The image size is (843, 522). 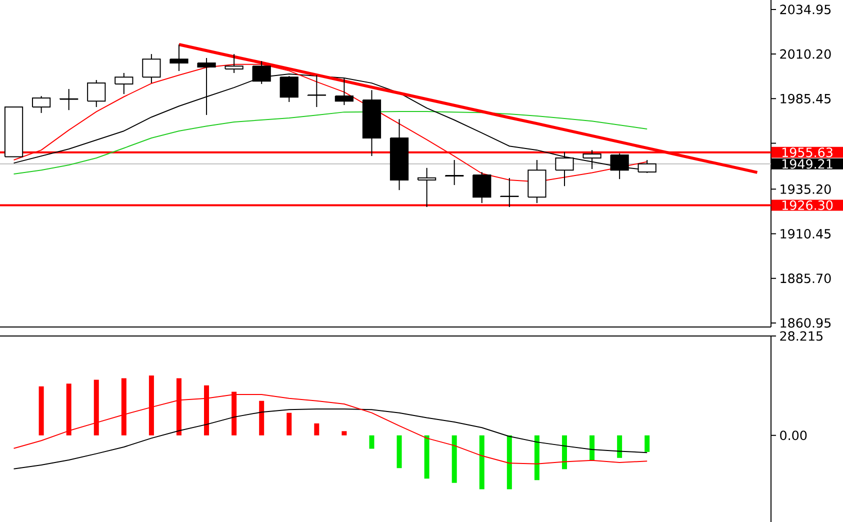 What do you see at coordinates (801, 336) in the screenshot?
I see `y-tick-label: 28.215` at bounding box center [801, 336].